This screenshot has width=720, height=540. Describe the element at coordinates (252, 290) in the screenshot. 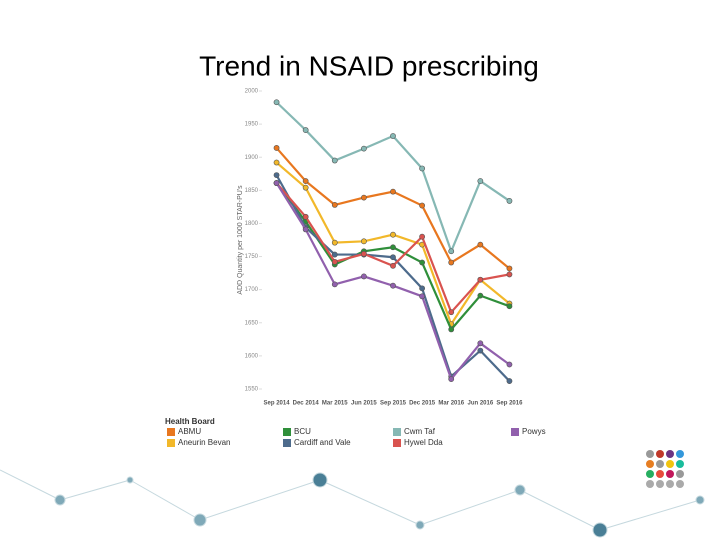

I see `y-tick-label: 1700` at that location.